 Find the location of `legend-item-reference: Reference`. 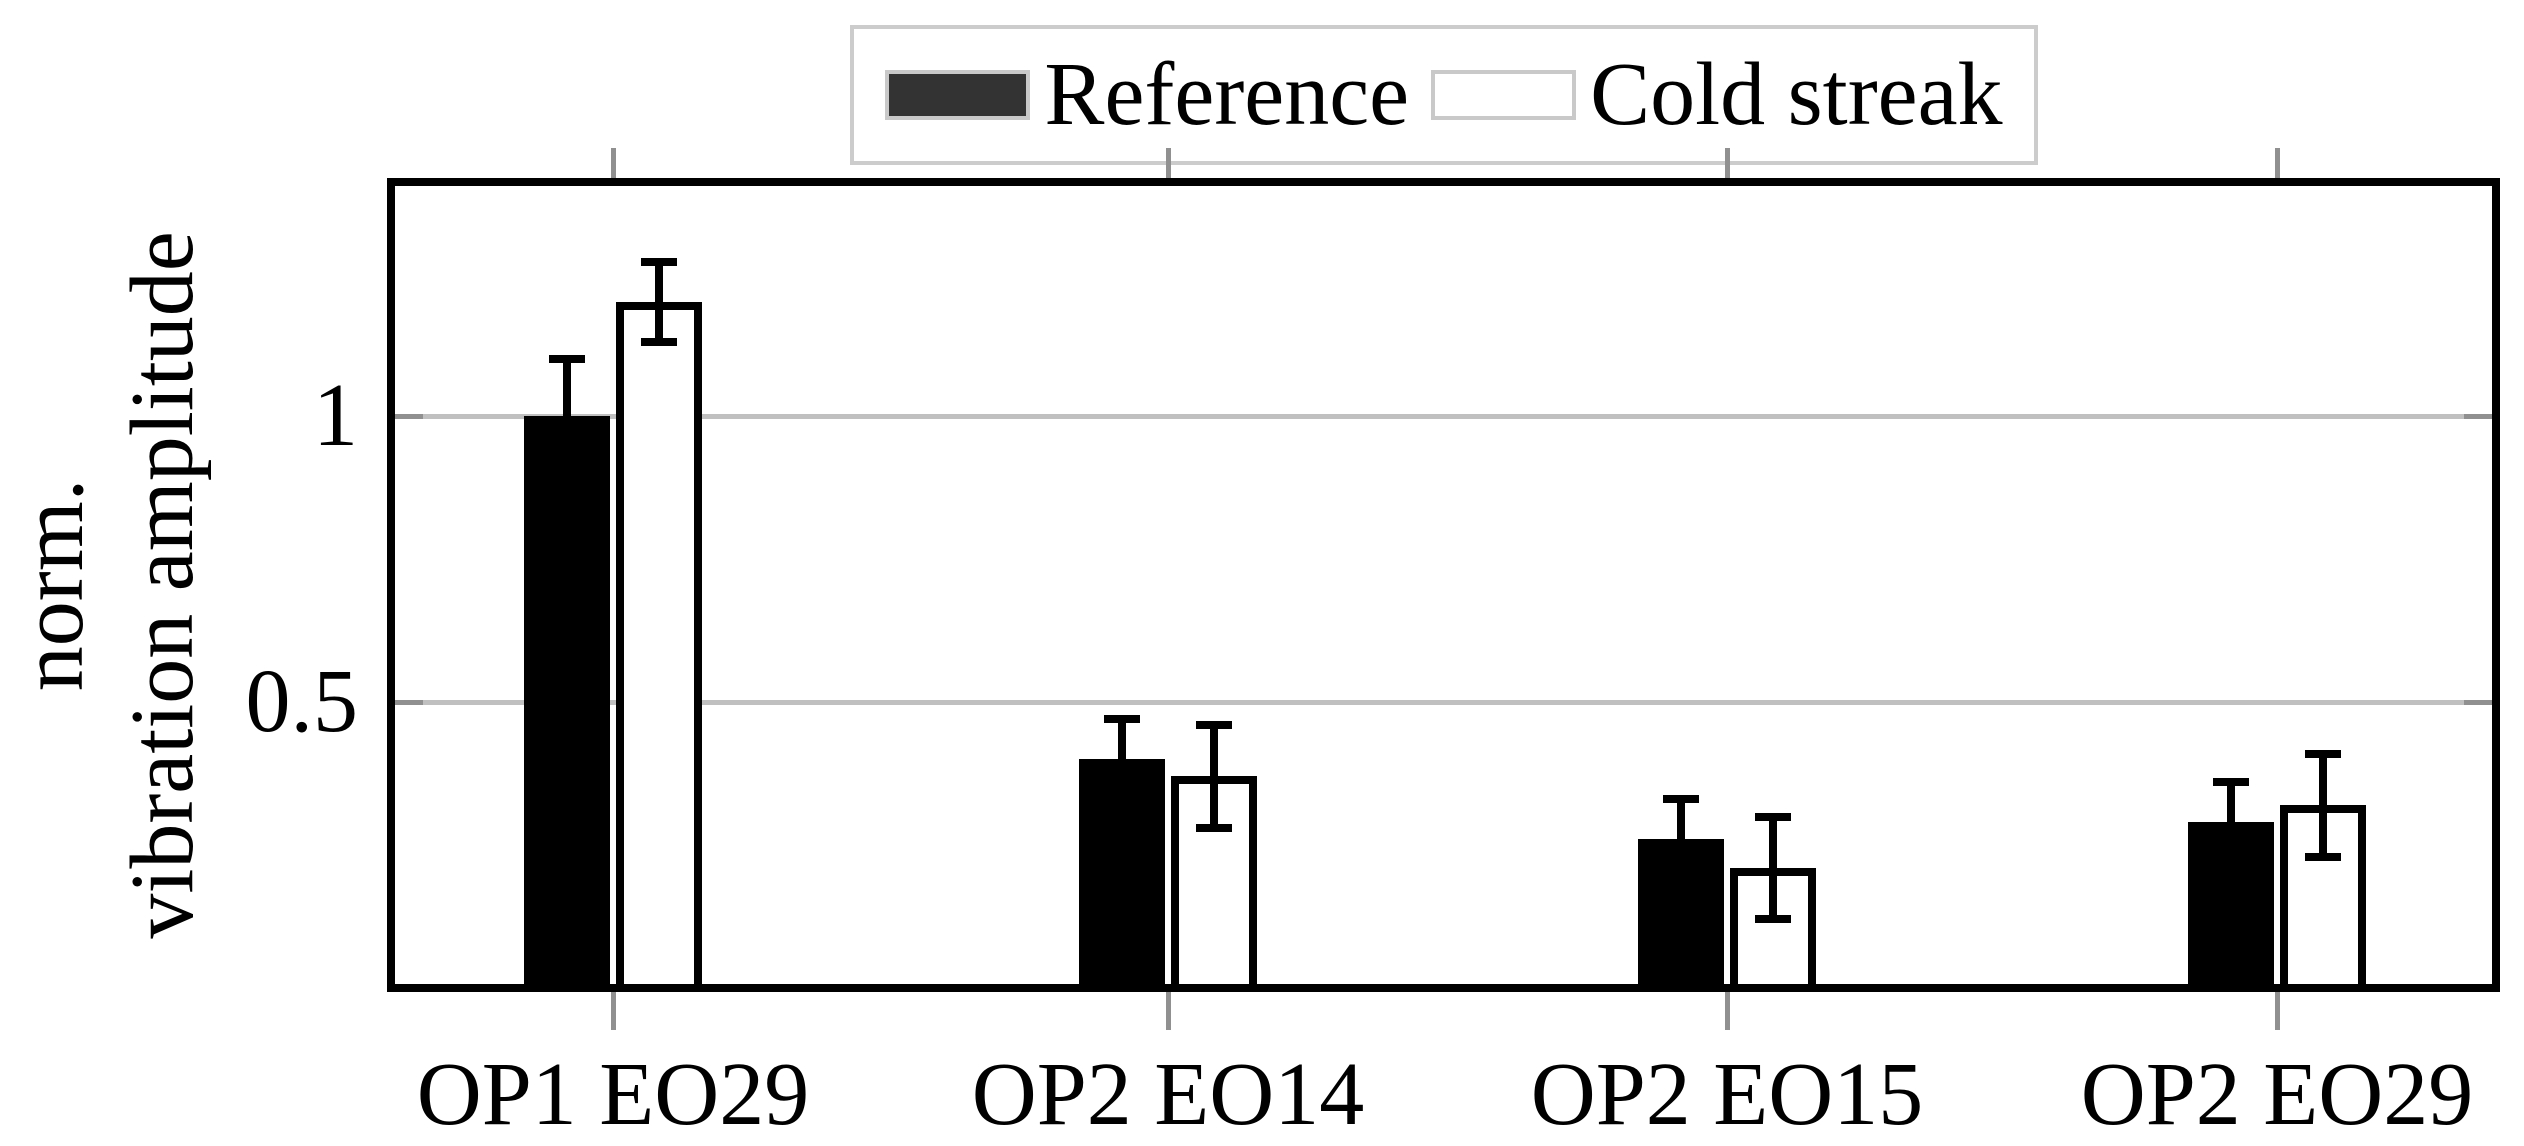

legend-item-reference: Reference is located at coordinates (1147, 95).